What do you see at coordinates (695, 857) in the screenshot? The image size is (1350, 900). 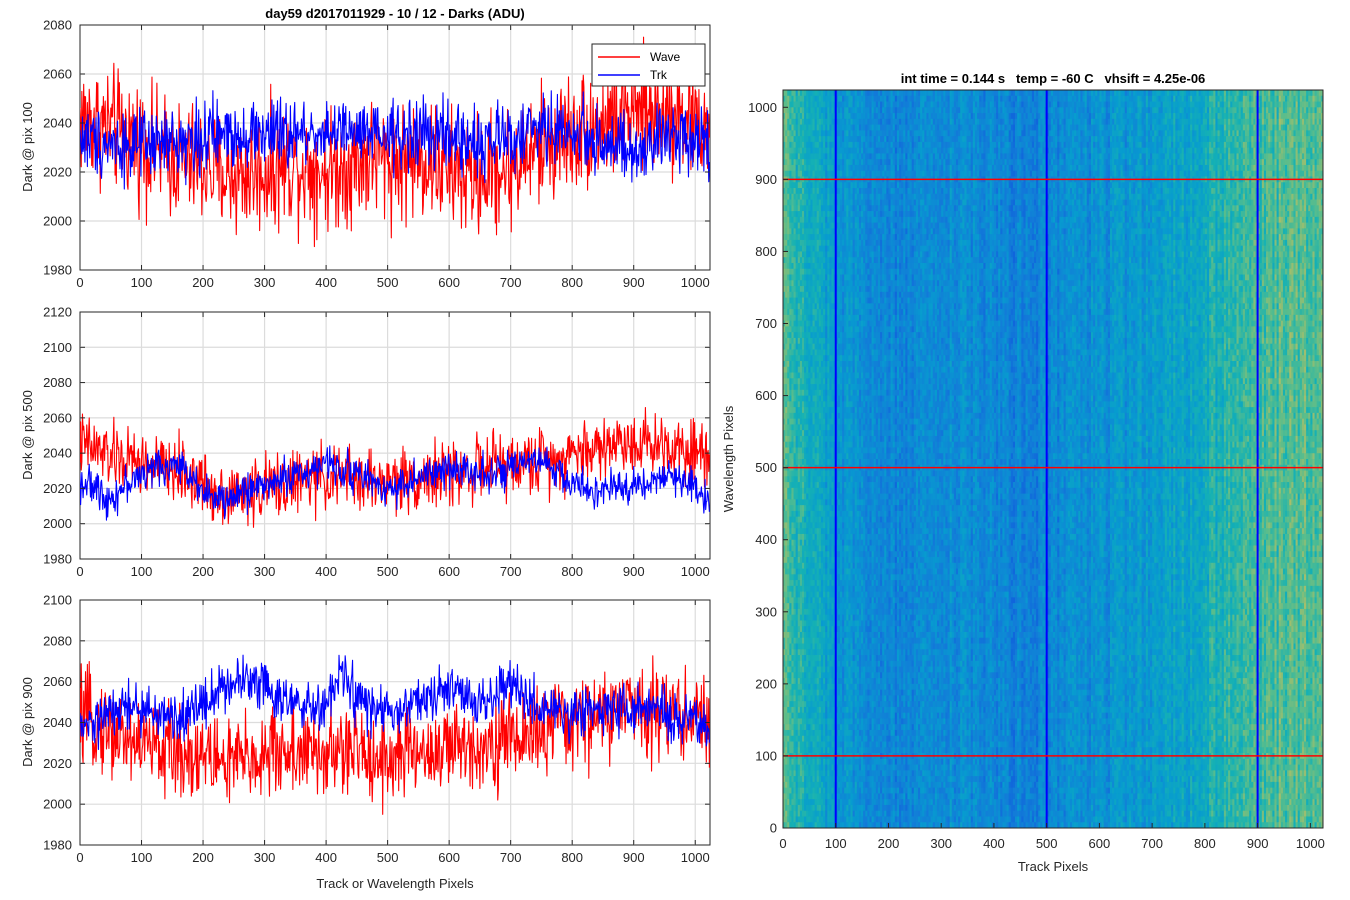 I see `x-tick-label: 1000` at bounding box center [695, 857].